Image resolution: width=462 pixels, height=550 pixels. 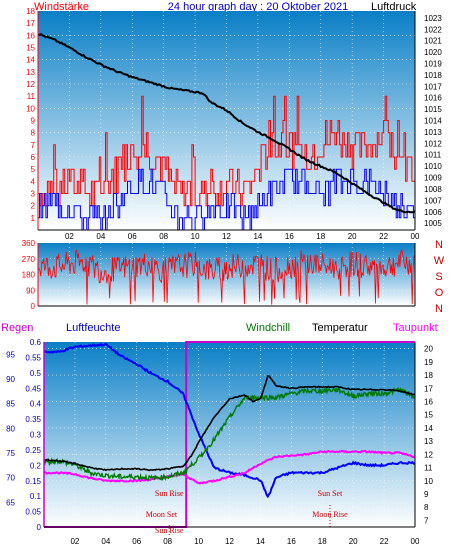 I want to click on tick-label: 0.35, so click(x=33, y=419).